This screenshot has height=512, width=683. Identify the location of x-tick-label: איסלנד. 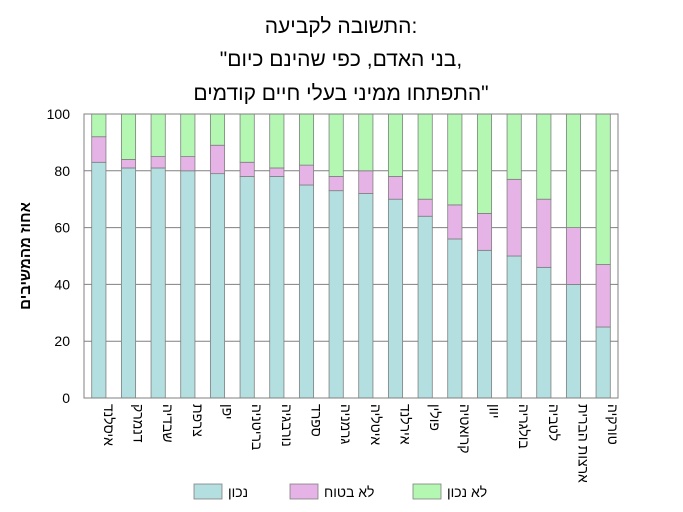
(109, 425).